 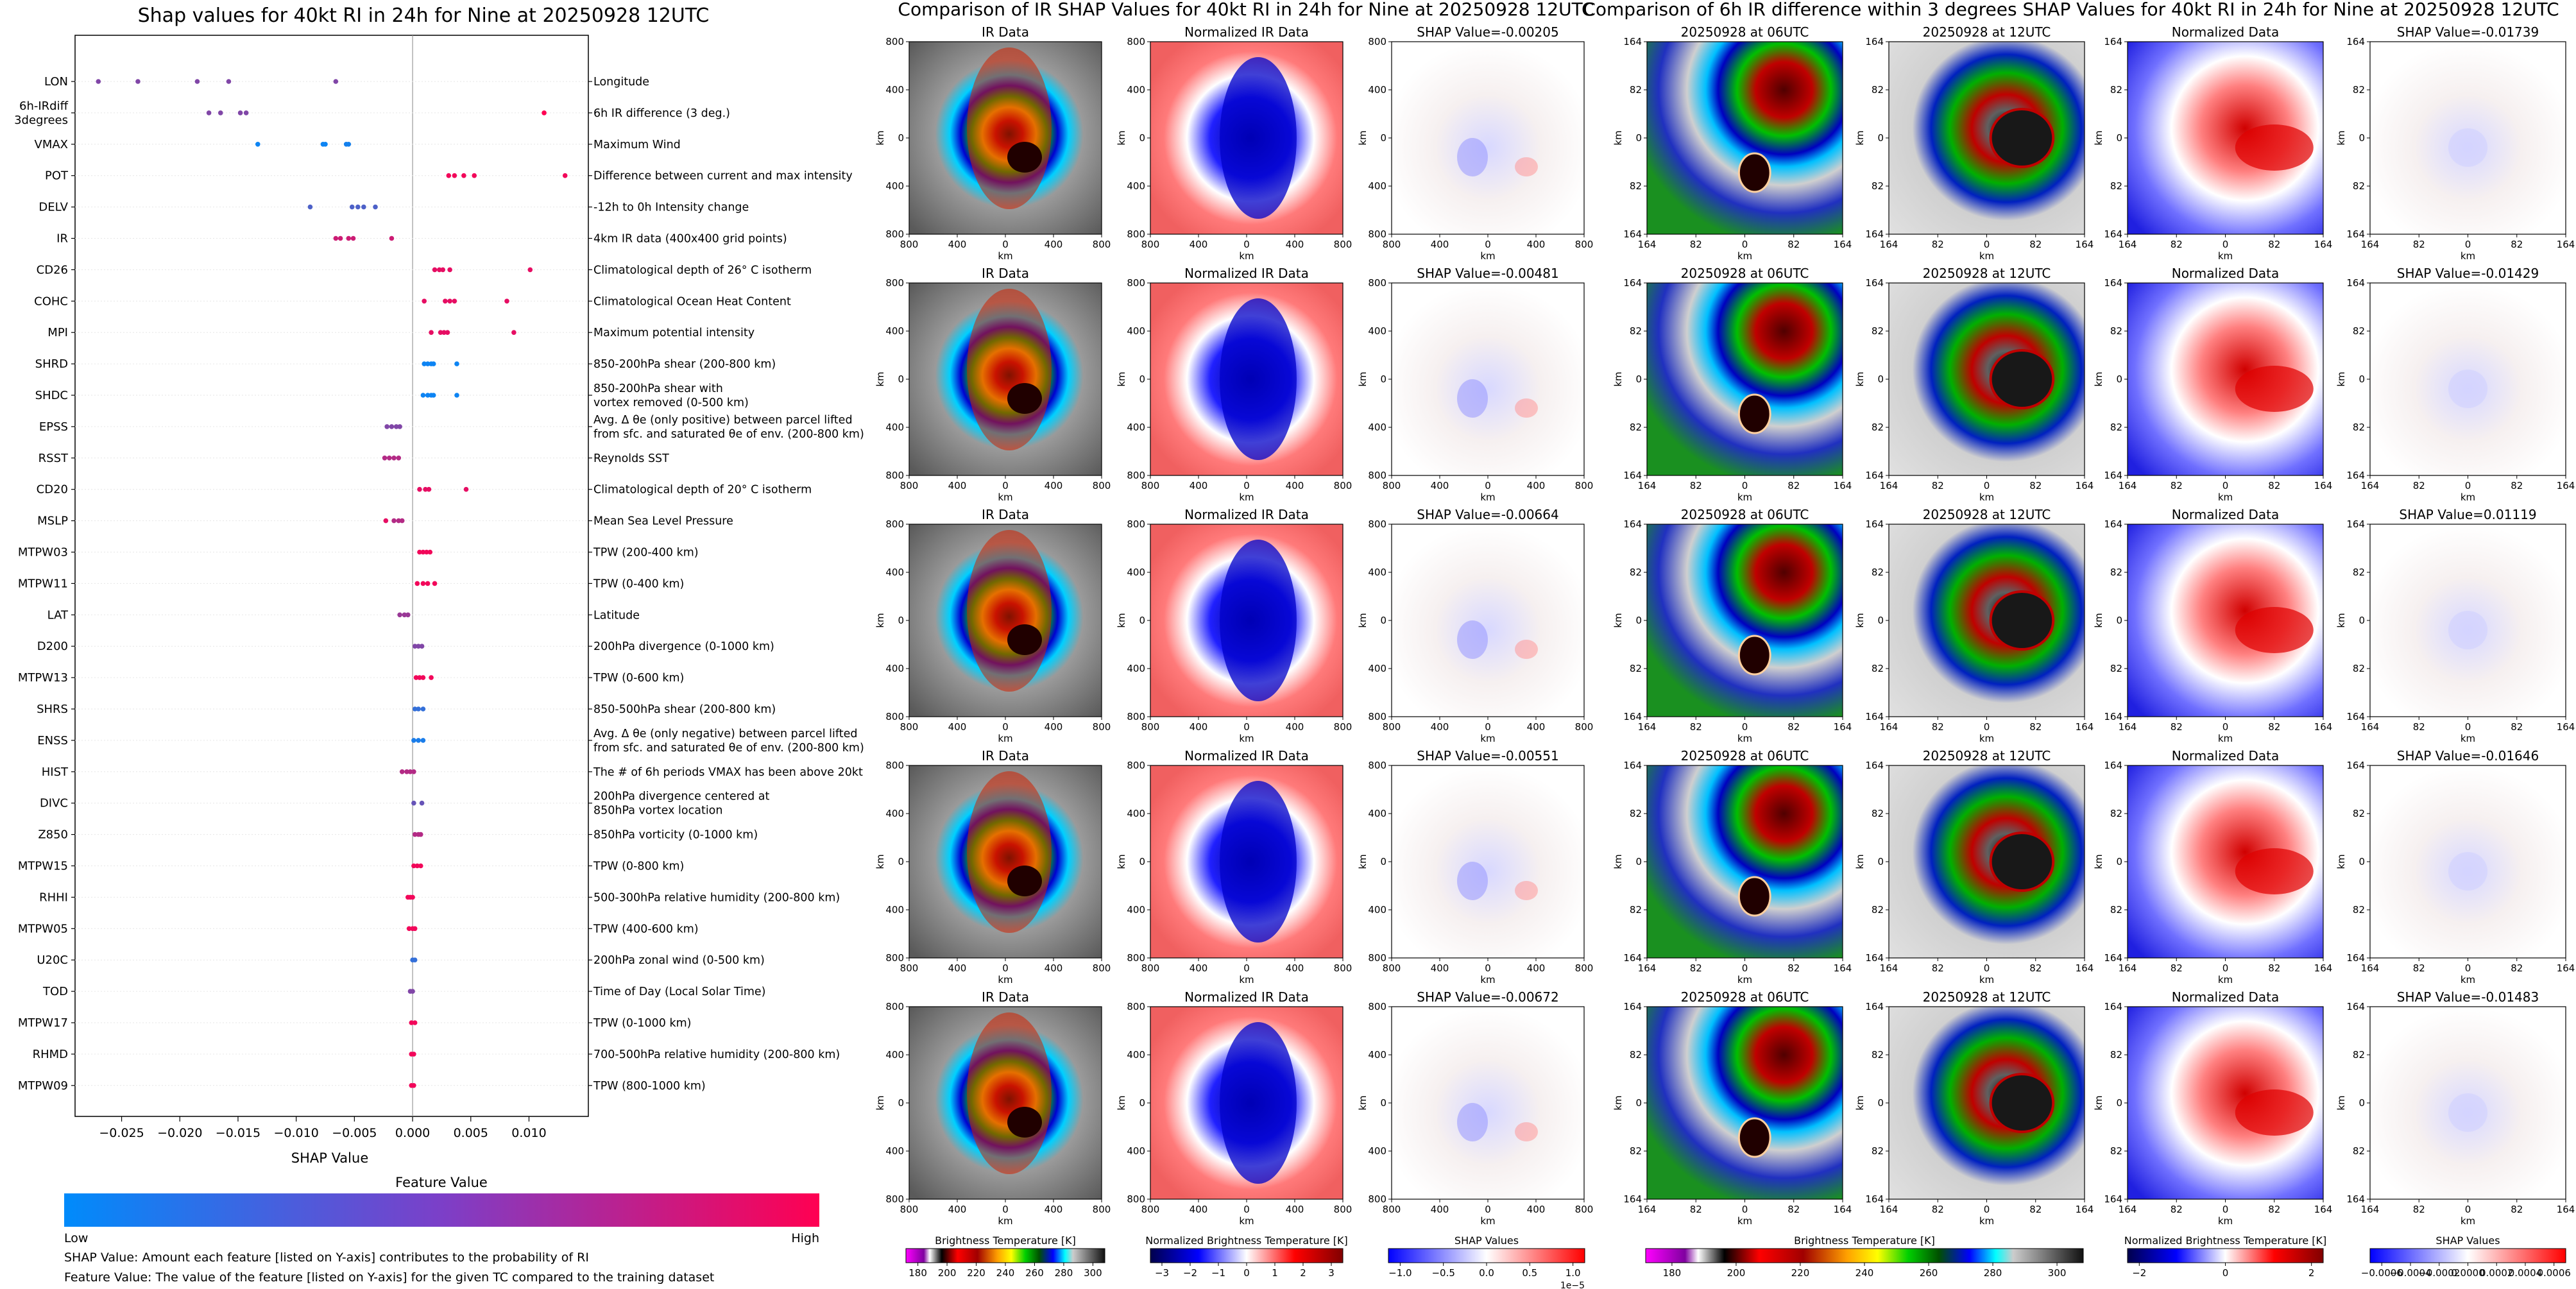 What do you see at coordinates (1986, 980) in the screenshot?
I see `panel-x-label: km` at bounding box center [1986, 980].